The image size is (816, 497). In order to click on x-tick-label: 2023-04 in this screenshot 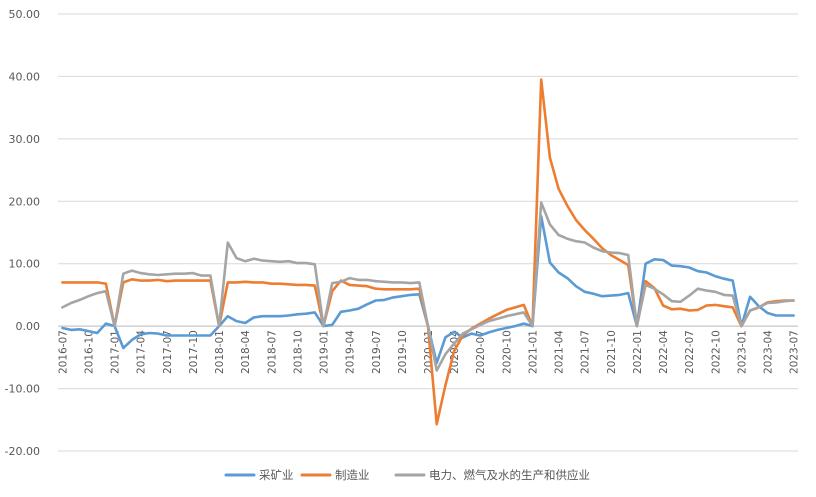, I will do `click(769, 352)`.